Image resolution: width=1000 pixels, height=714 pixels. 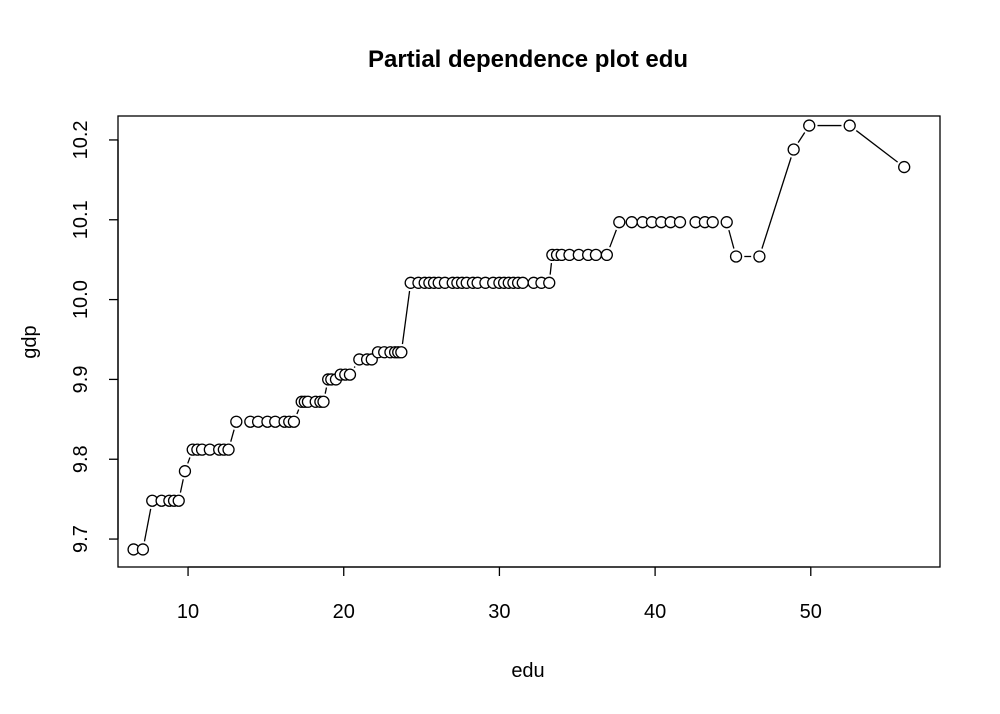 What do you see at coordinates (188, 612) in the screenshot?
I see `x-tick-label: 10` at bounding box center [188, 612].